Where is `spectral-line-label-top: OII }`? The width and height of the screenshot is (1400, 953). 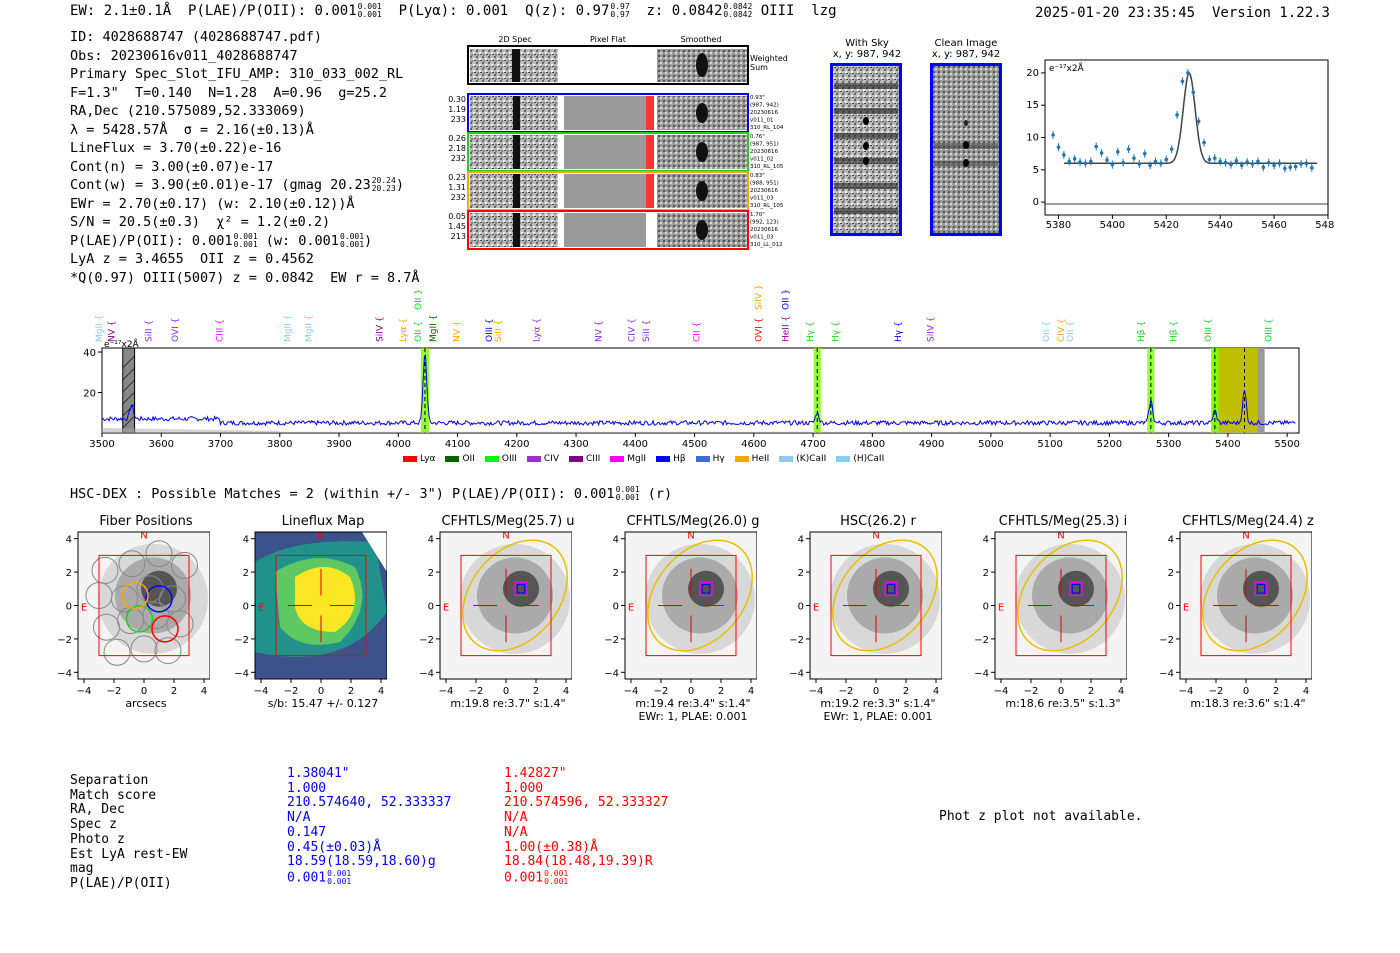
spectral-line-label-top: OII } is located at coordinates (786, 299).